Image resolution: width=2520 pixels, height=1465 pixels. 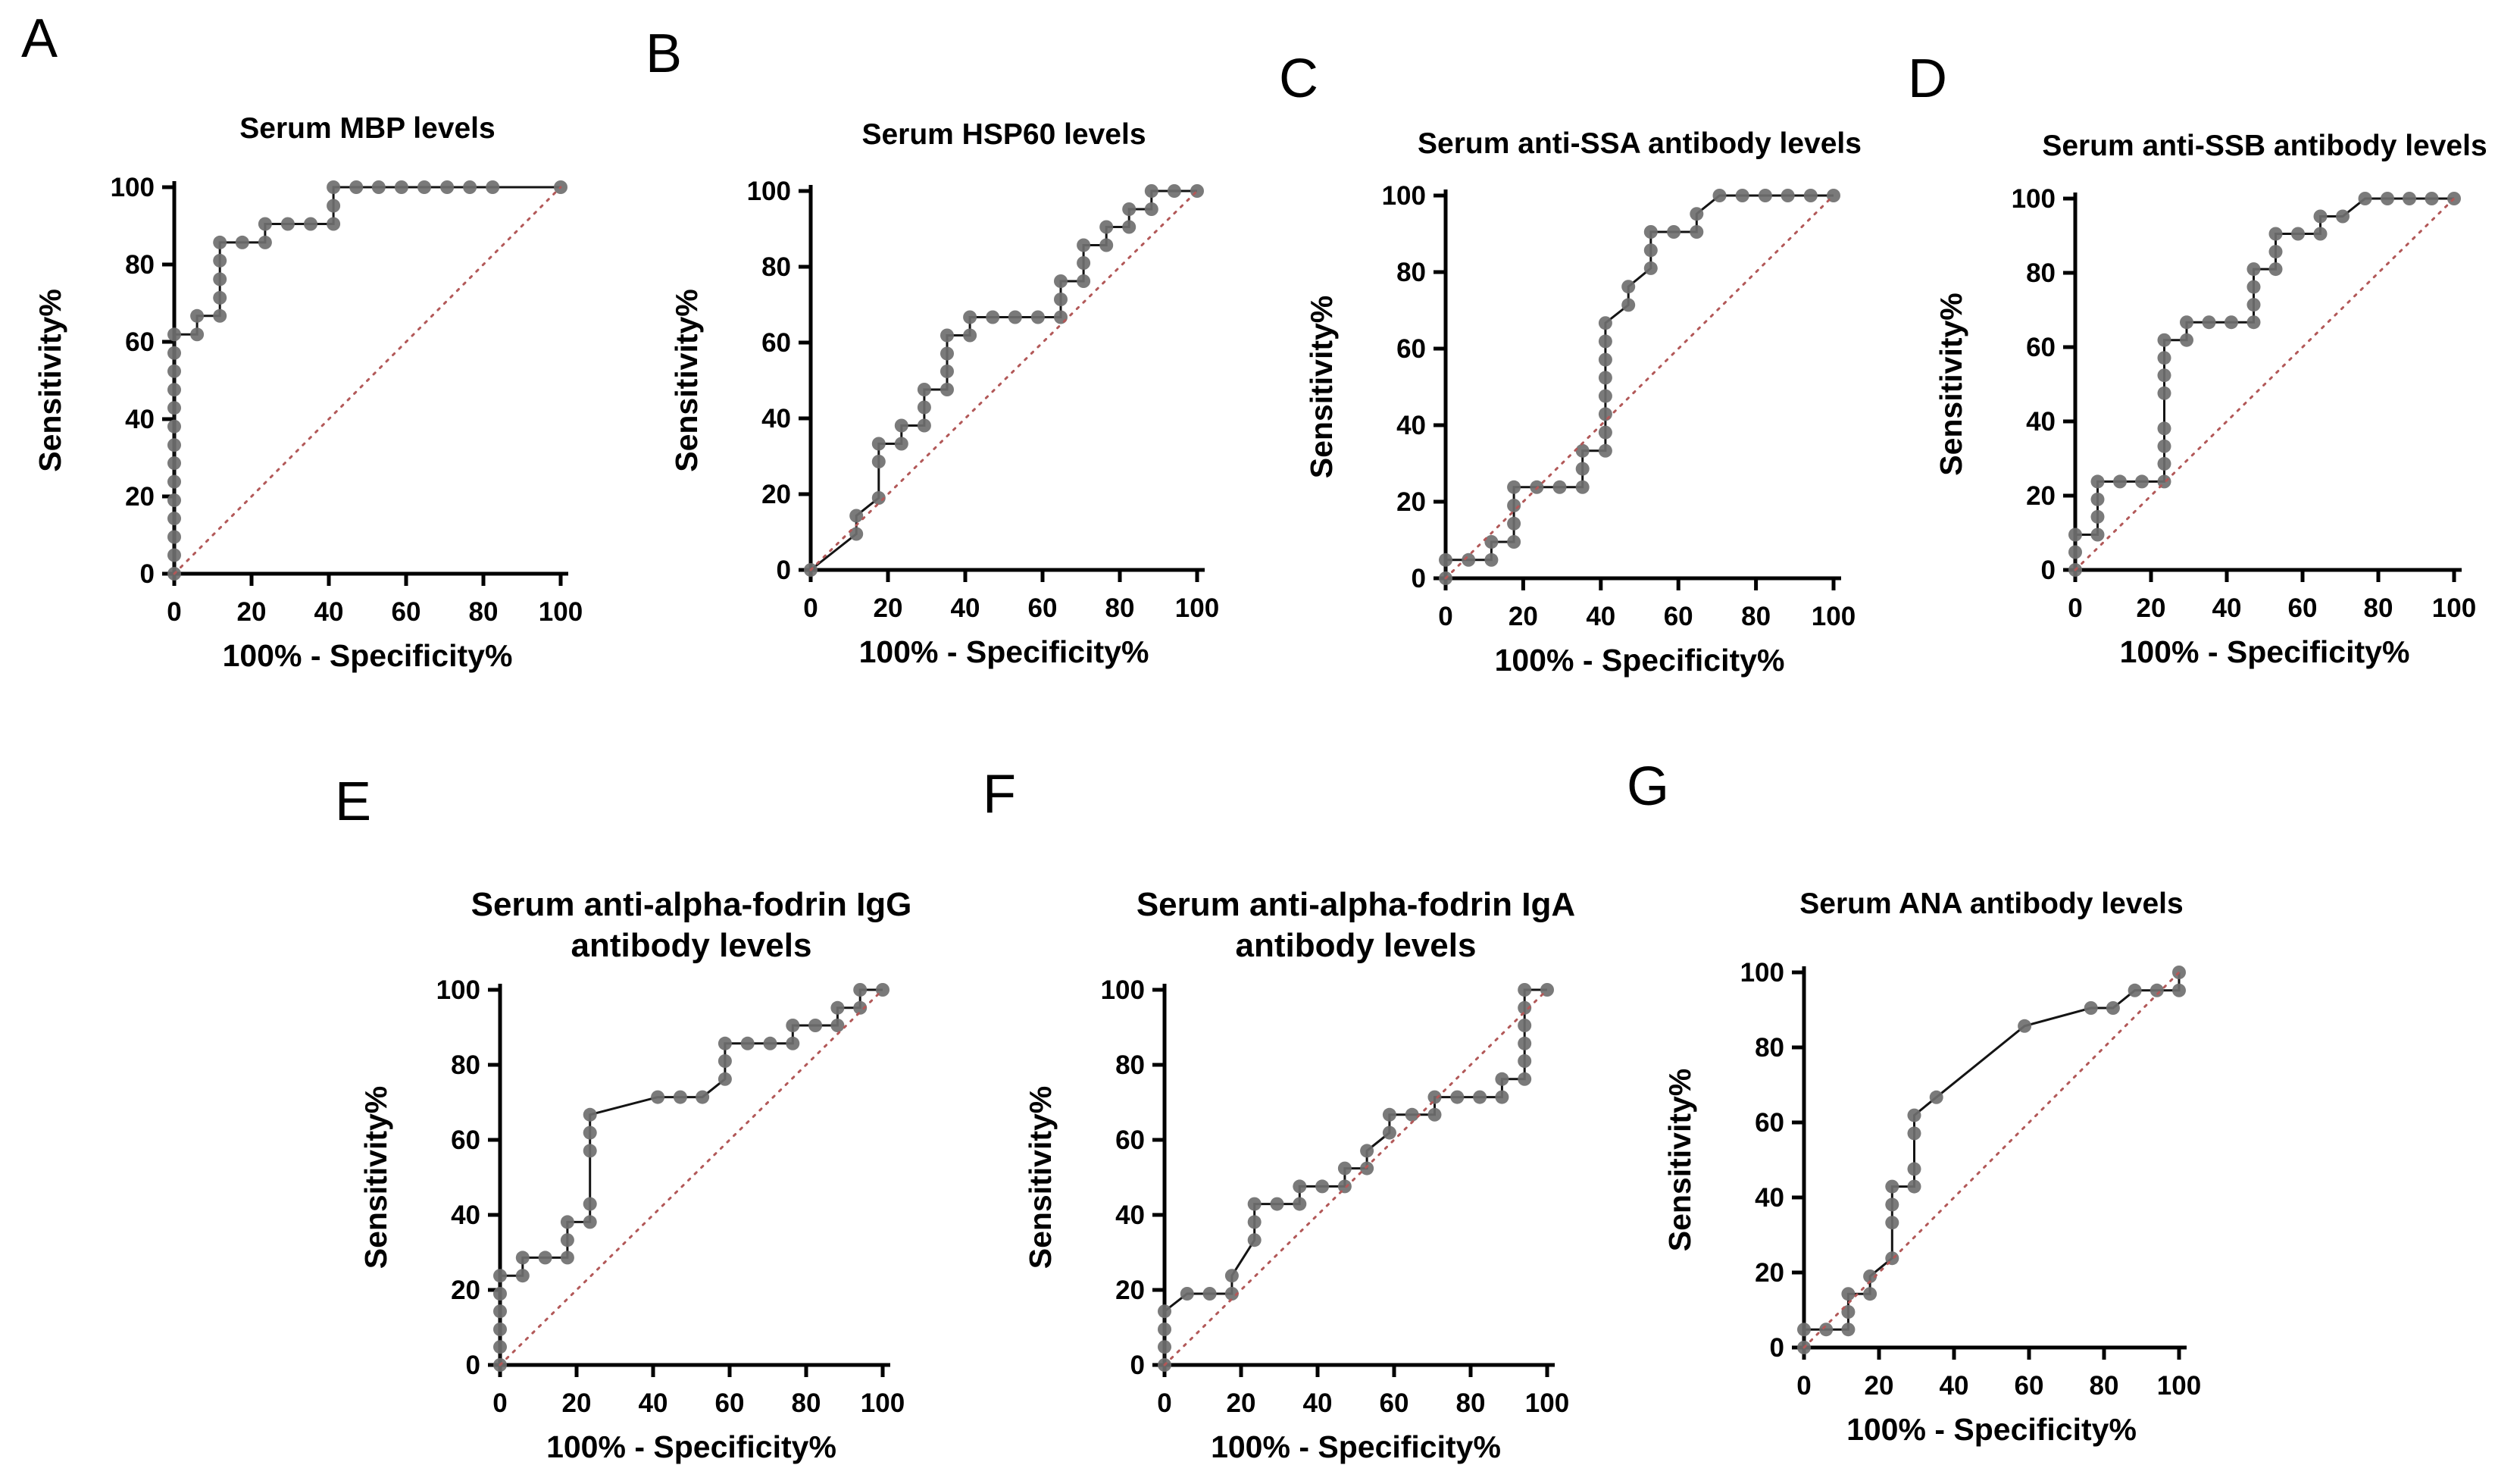 I want to click on x-tick-label-A-0: 0, so click(x=174, y=612).